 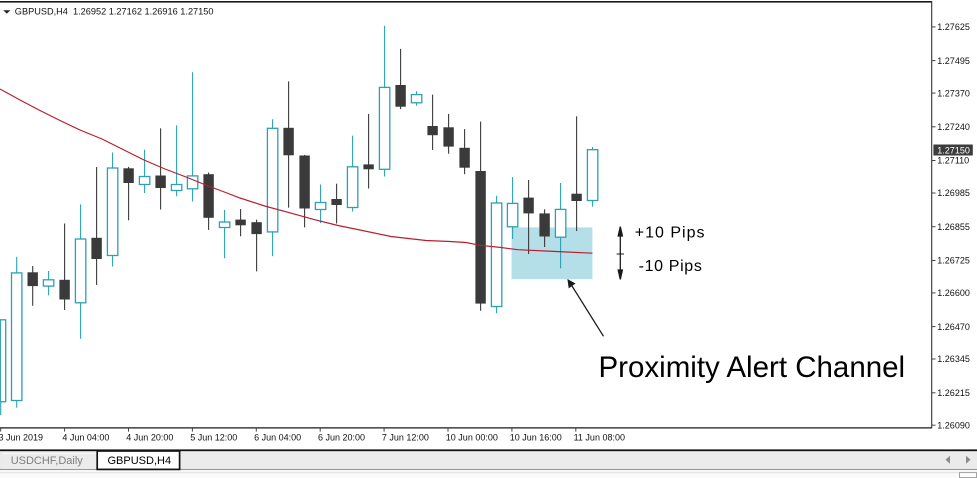 What do you see at coordinates (670, 232) in the screenshot?
I see `svg-text: +10 Pips` at bounding box center [670, 232].